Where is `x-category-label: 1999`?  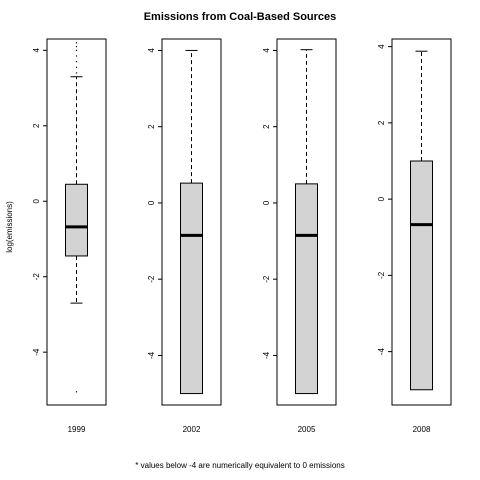 x-category-label: 1999 is located at coordinates (77, 429).